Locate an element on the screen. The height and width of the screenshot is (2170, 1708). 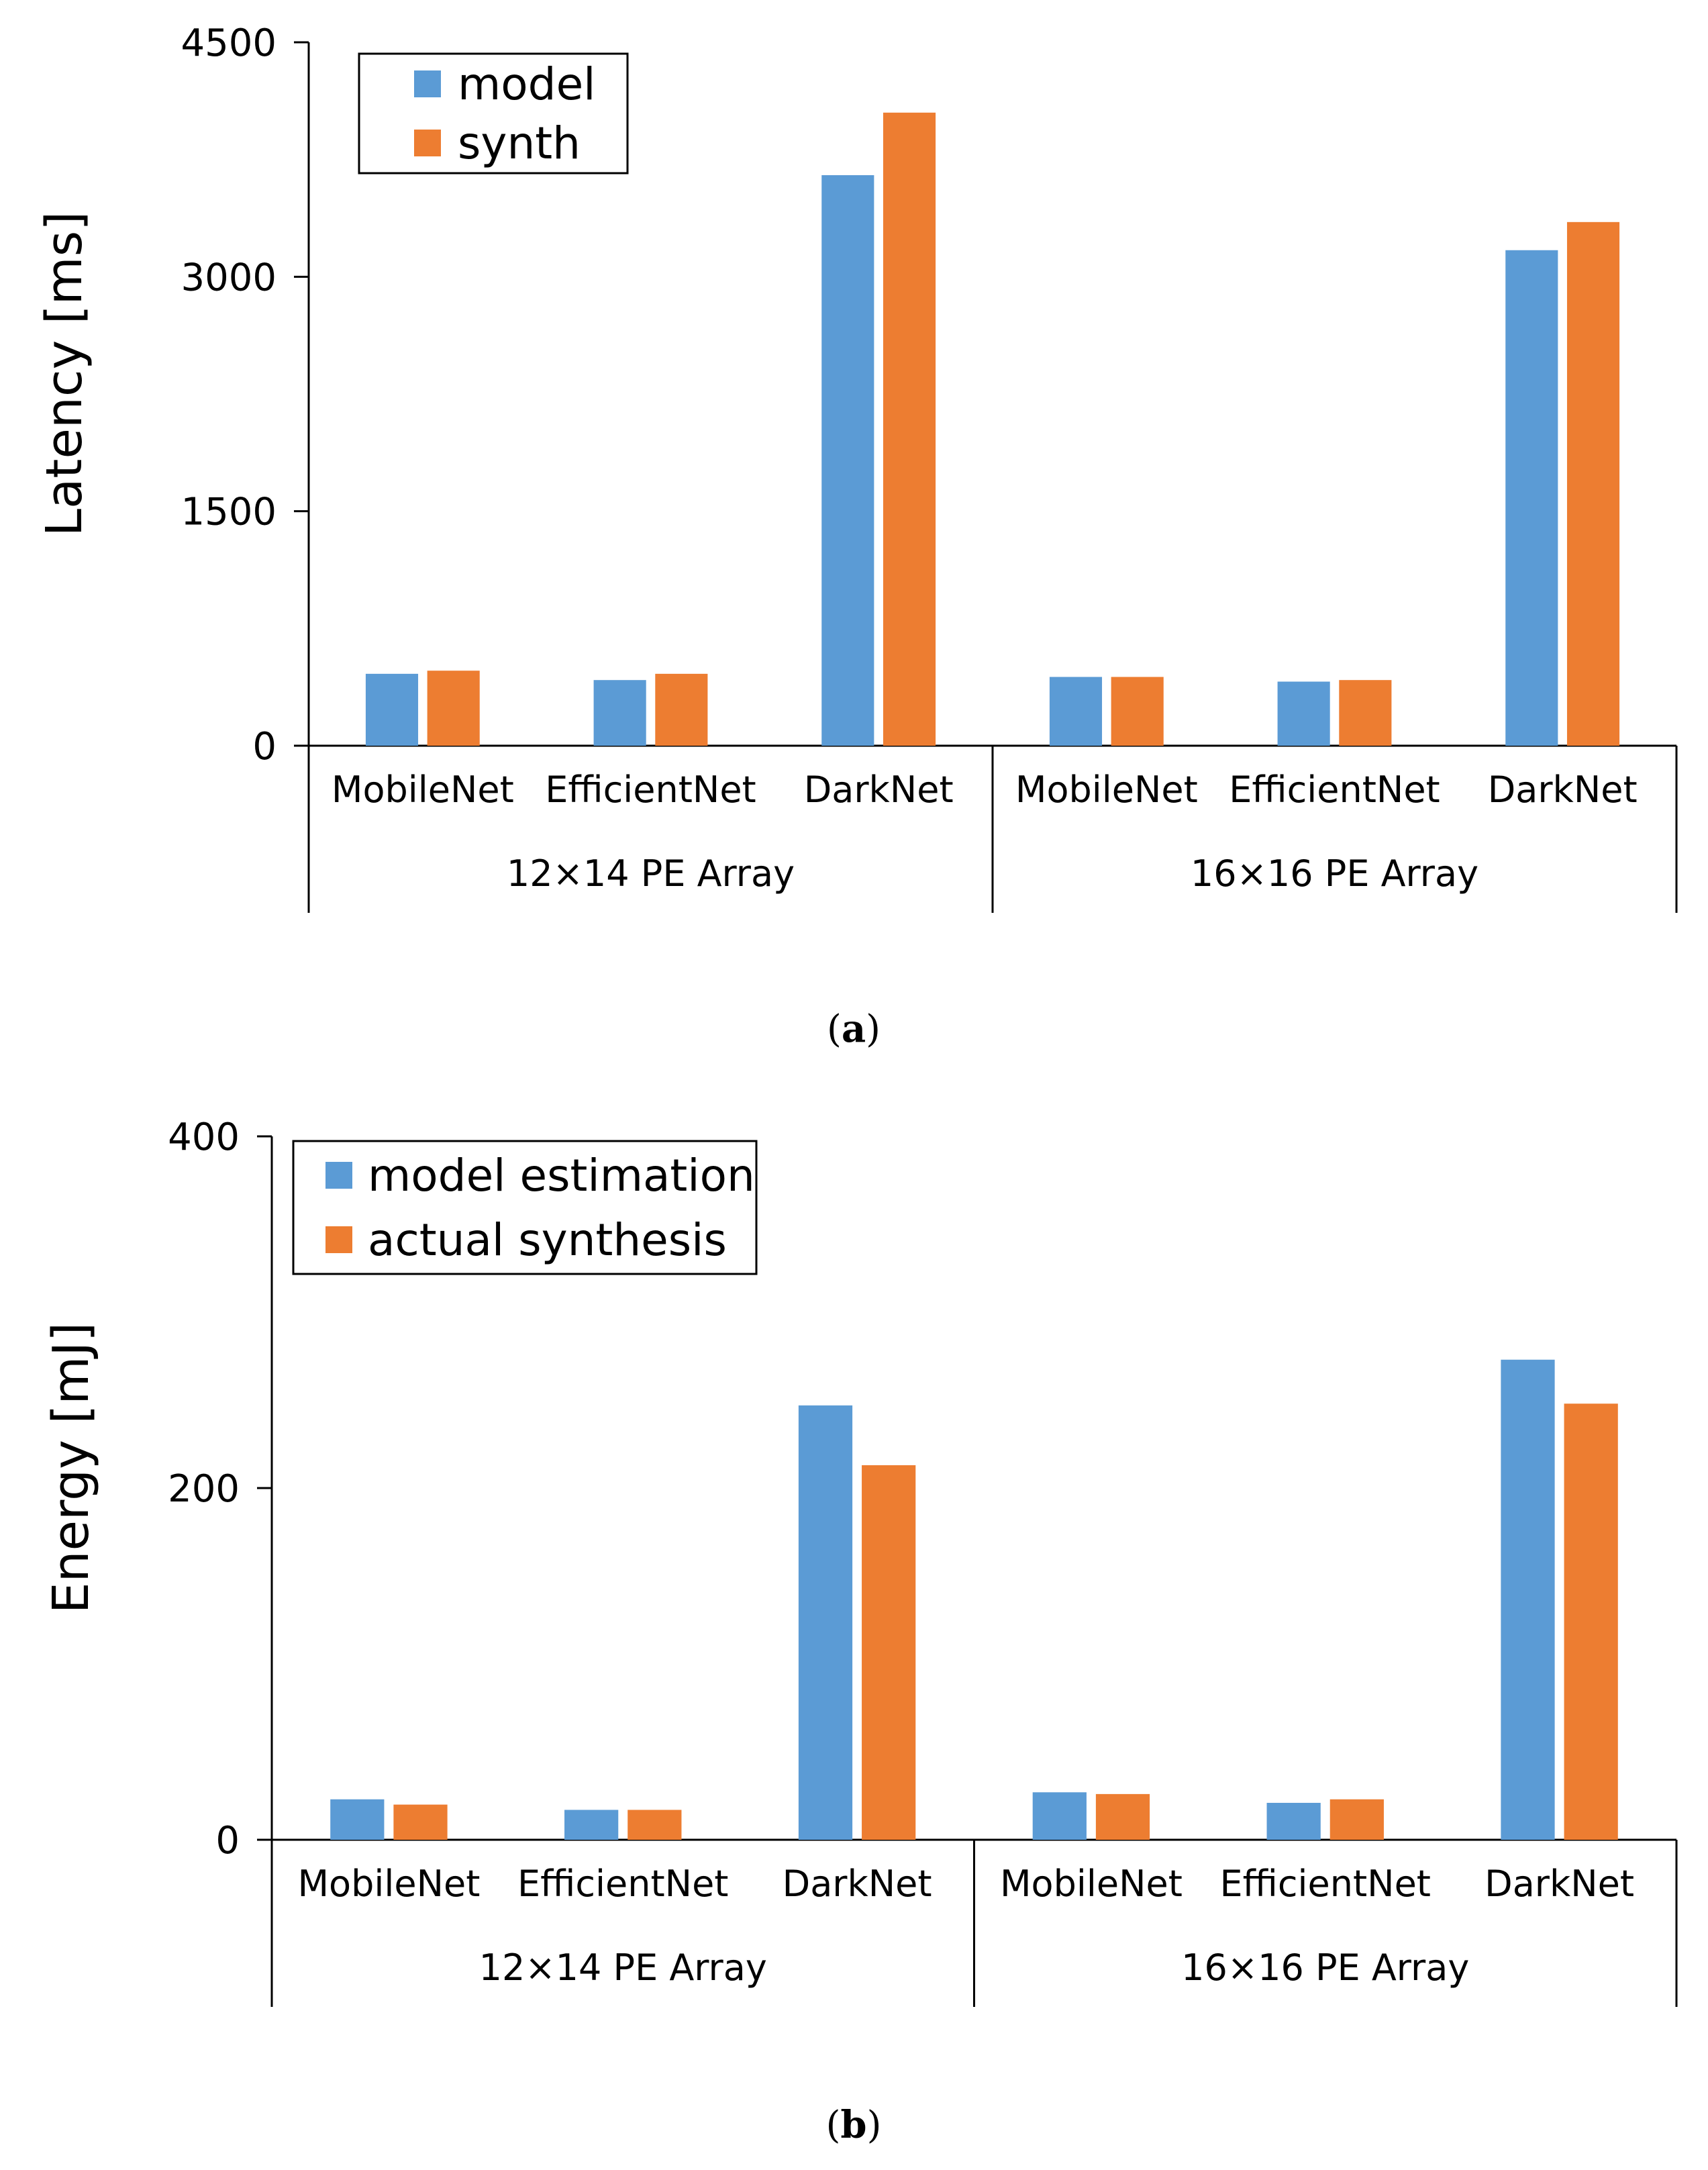
legend-swatch-synth is located at coordinates (427, 143).